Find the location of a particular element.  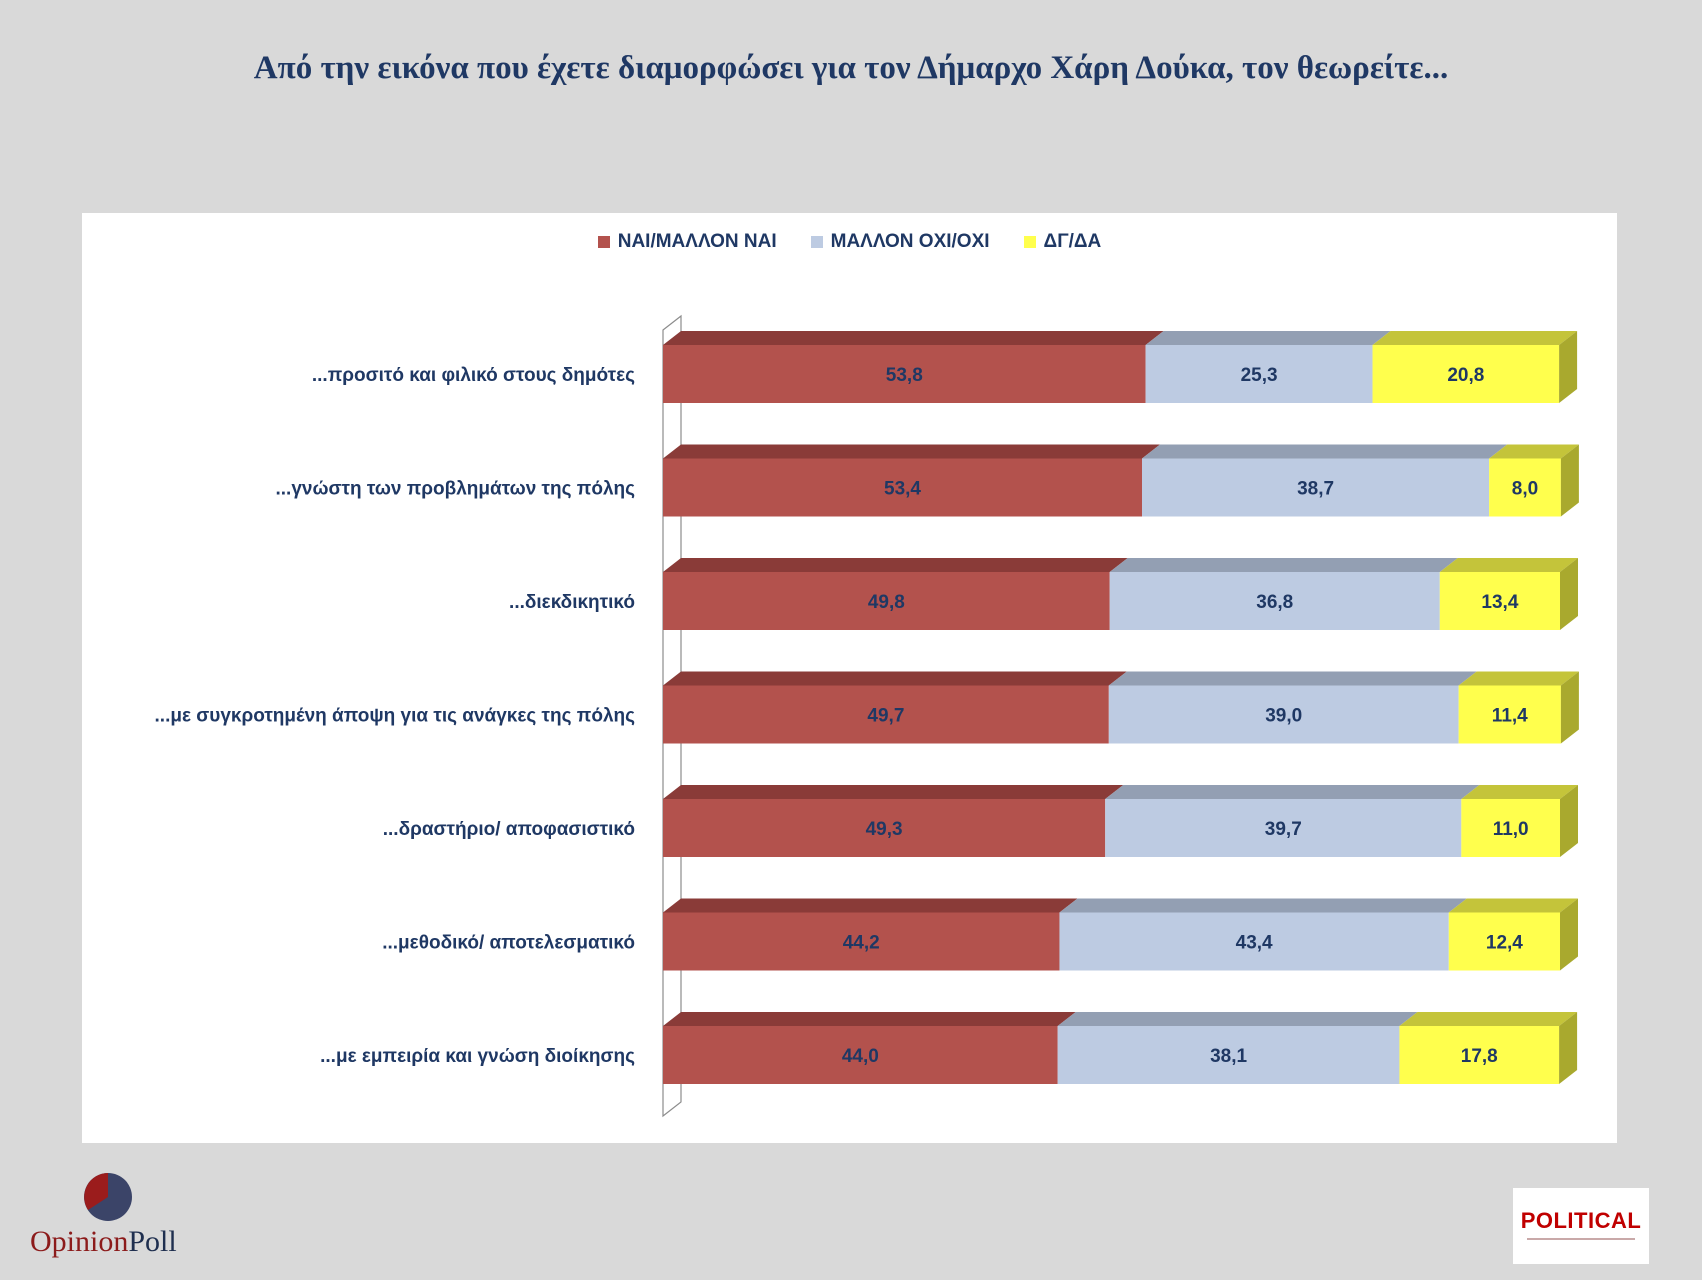

data-label: 53,8 is located at coordinates (904, 375).